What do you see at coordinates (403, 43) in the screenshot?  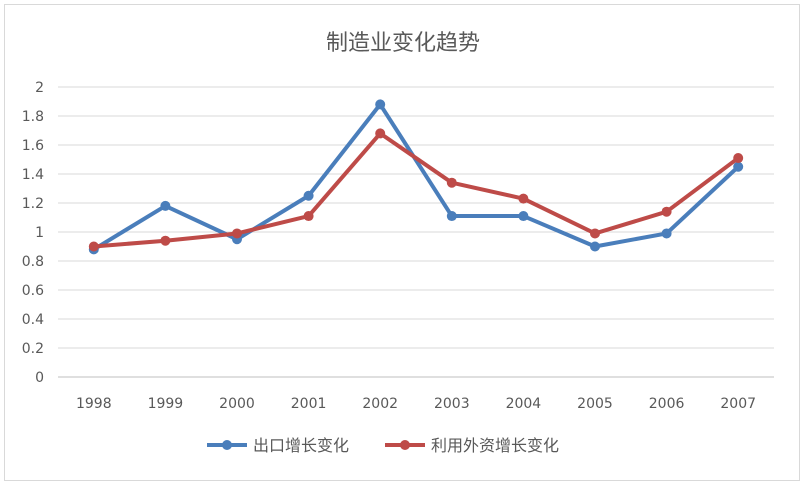 I see `chart-title: 制造业变化趋势` at bounding box center [403, 43].